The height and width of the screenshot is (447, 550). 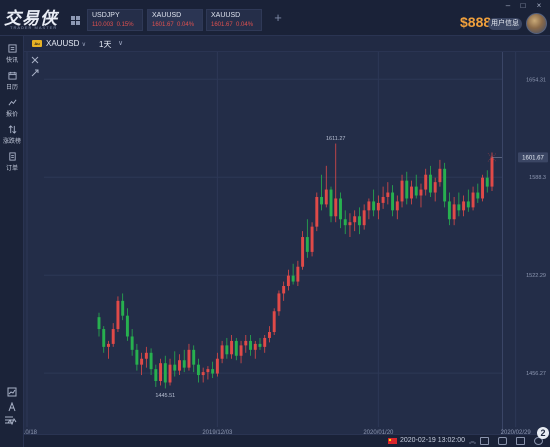 I want to click on chevron-up-icon: ︽, so click(x=472, y=441).